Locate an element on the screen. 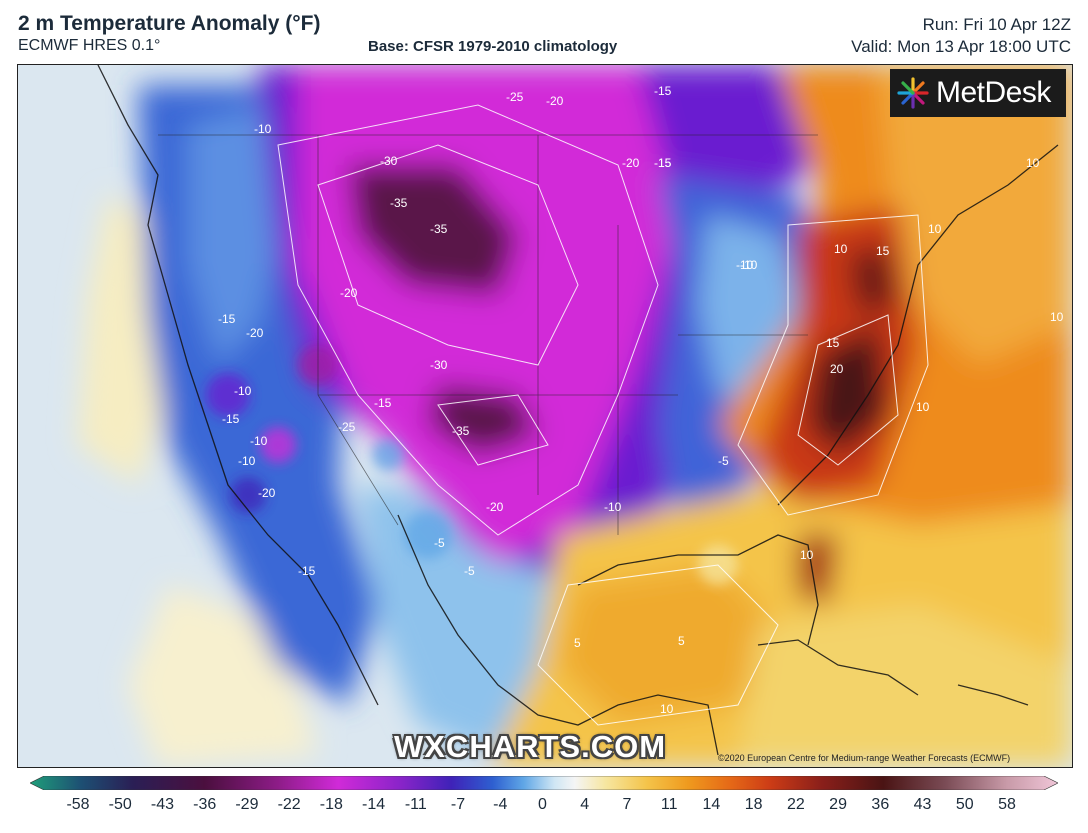 The height and width of the screenshot is (833, 1088). colorbar-tick-label: 0 is located at coordinates (542, 804).